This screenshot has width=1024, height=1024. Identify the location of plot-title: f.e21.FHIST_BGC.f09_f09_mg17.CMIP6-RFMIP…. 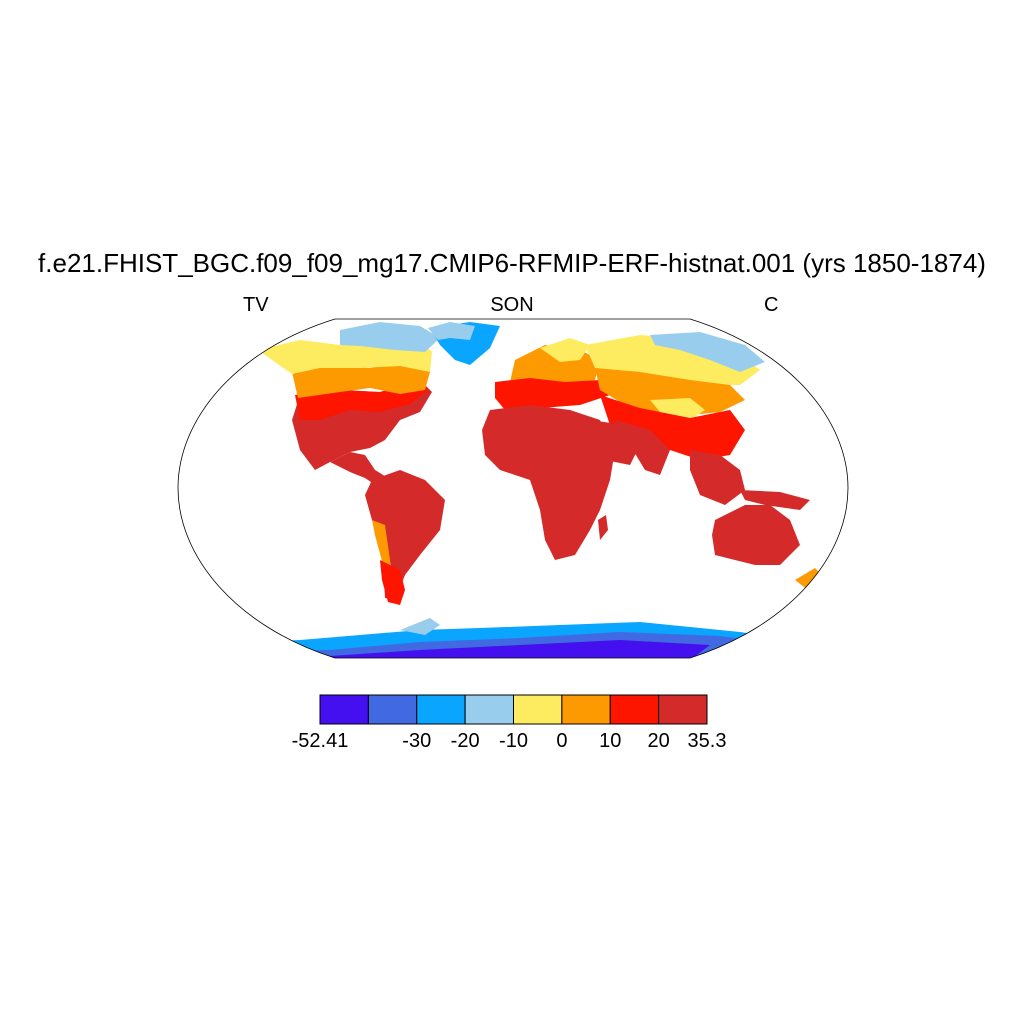
(512, 263).